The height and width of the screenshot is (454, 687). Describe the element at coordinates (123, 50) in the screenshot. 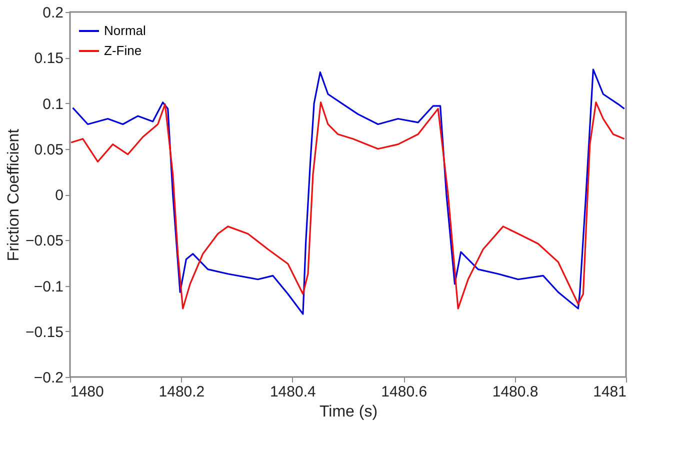

I see `legend-label: Z-Fine` at that location.